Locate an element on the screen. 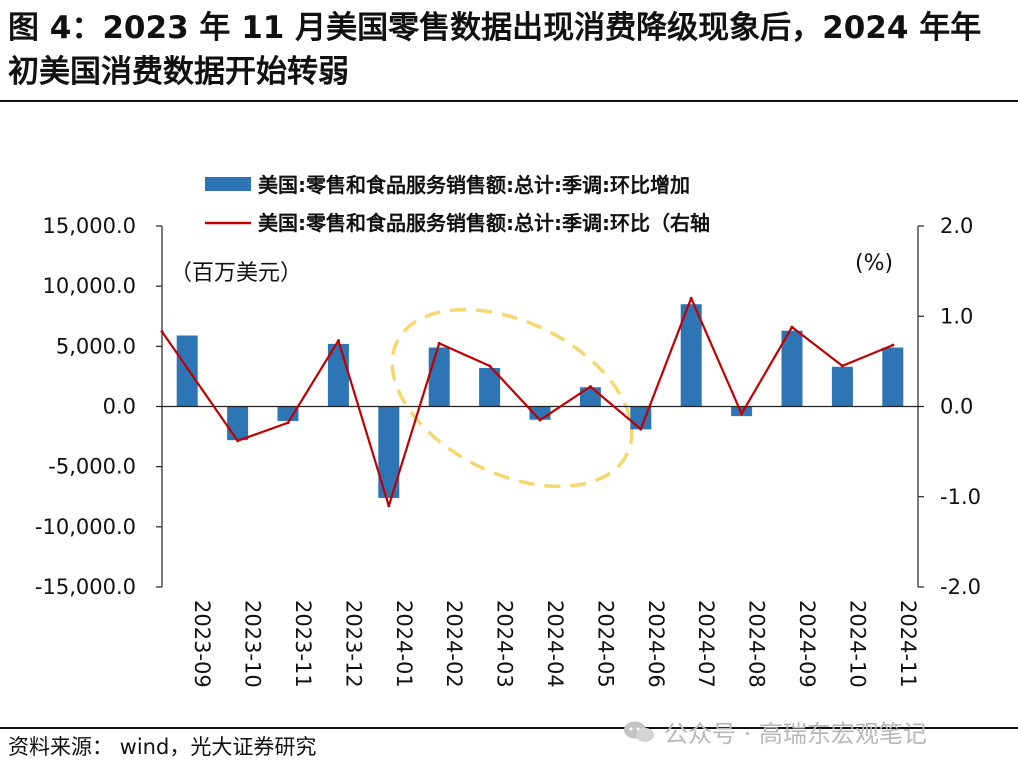 The image size is (1018, 772). right-tick-label: 1.0 is located at coordinates (956, 316).